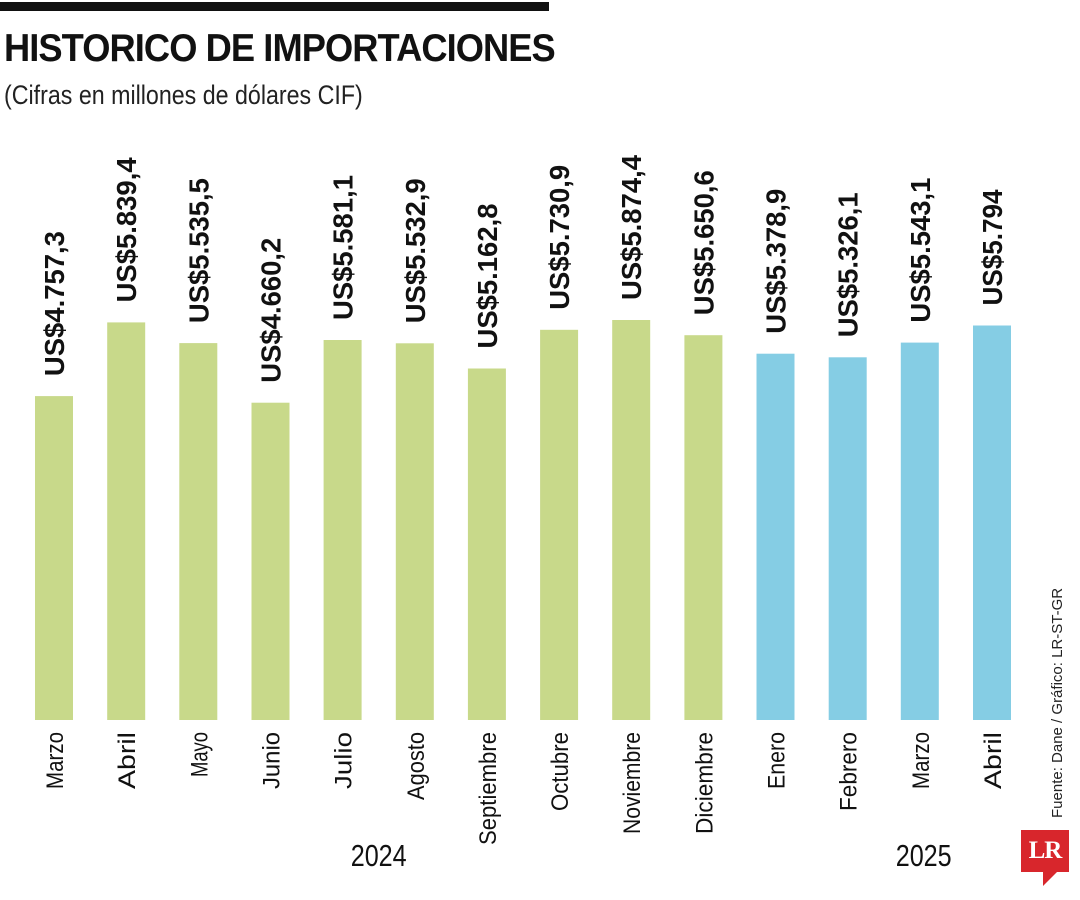  I want to click on bar-value-label-8: US$5.730,9, so click(559, 237).